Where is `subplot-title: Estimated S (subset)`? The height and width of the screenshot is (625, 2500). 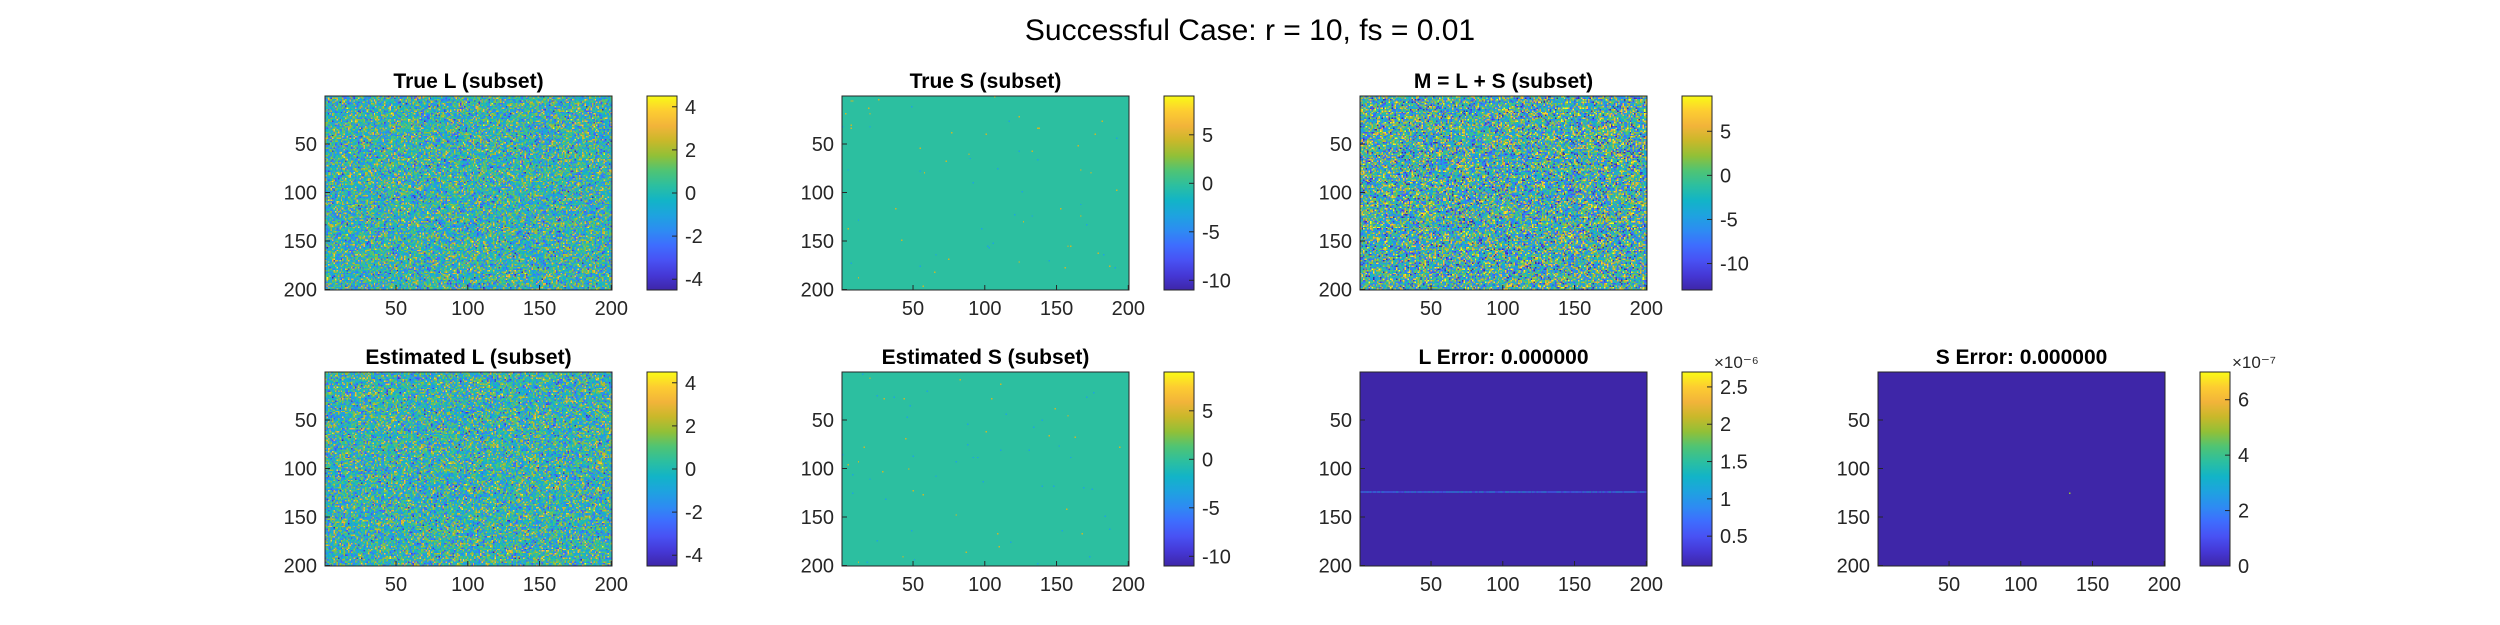
subplot-title: Estimated S (subset) is located at coordinates (986, 357).